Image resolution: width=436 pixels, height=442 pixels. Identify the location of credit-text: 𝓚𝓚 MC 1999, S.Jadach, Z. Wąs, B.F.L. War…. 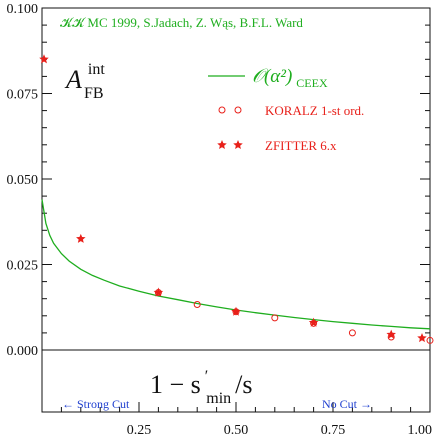
(181, 22).